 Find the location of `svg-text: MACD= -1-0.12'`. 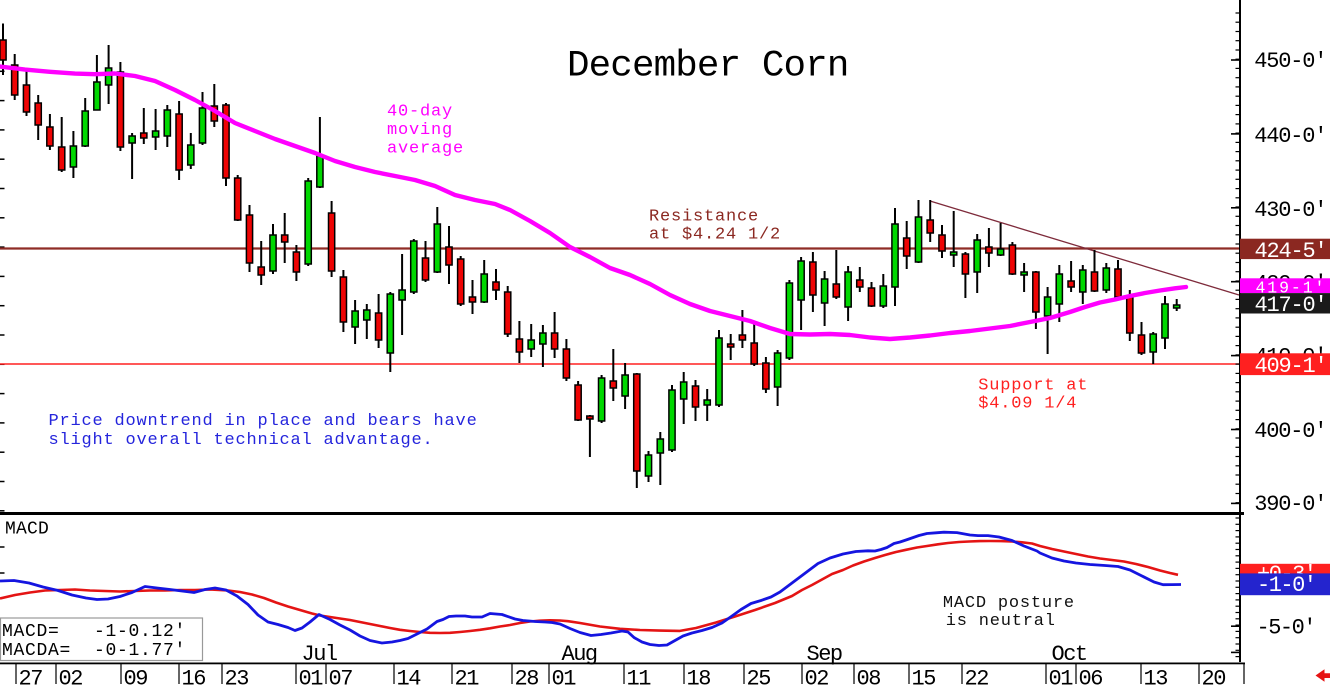

svg-text: MACD= -1-0.12' is located at coordinates (94, 632).